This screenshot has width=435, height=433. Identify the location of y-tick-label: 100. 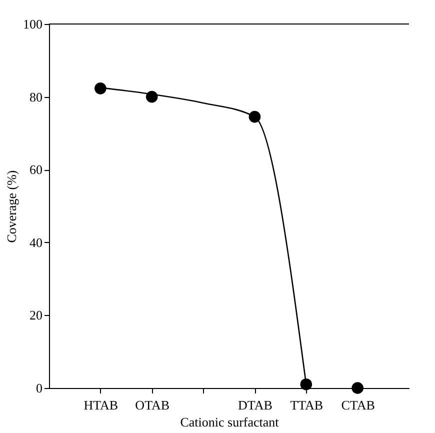
(32, 24).